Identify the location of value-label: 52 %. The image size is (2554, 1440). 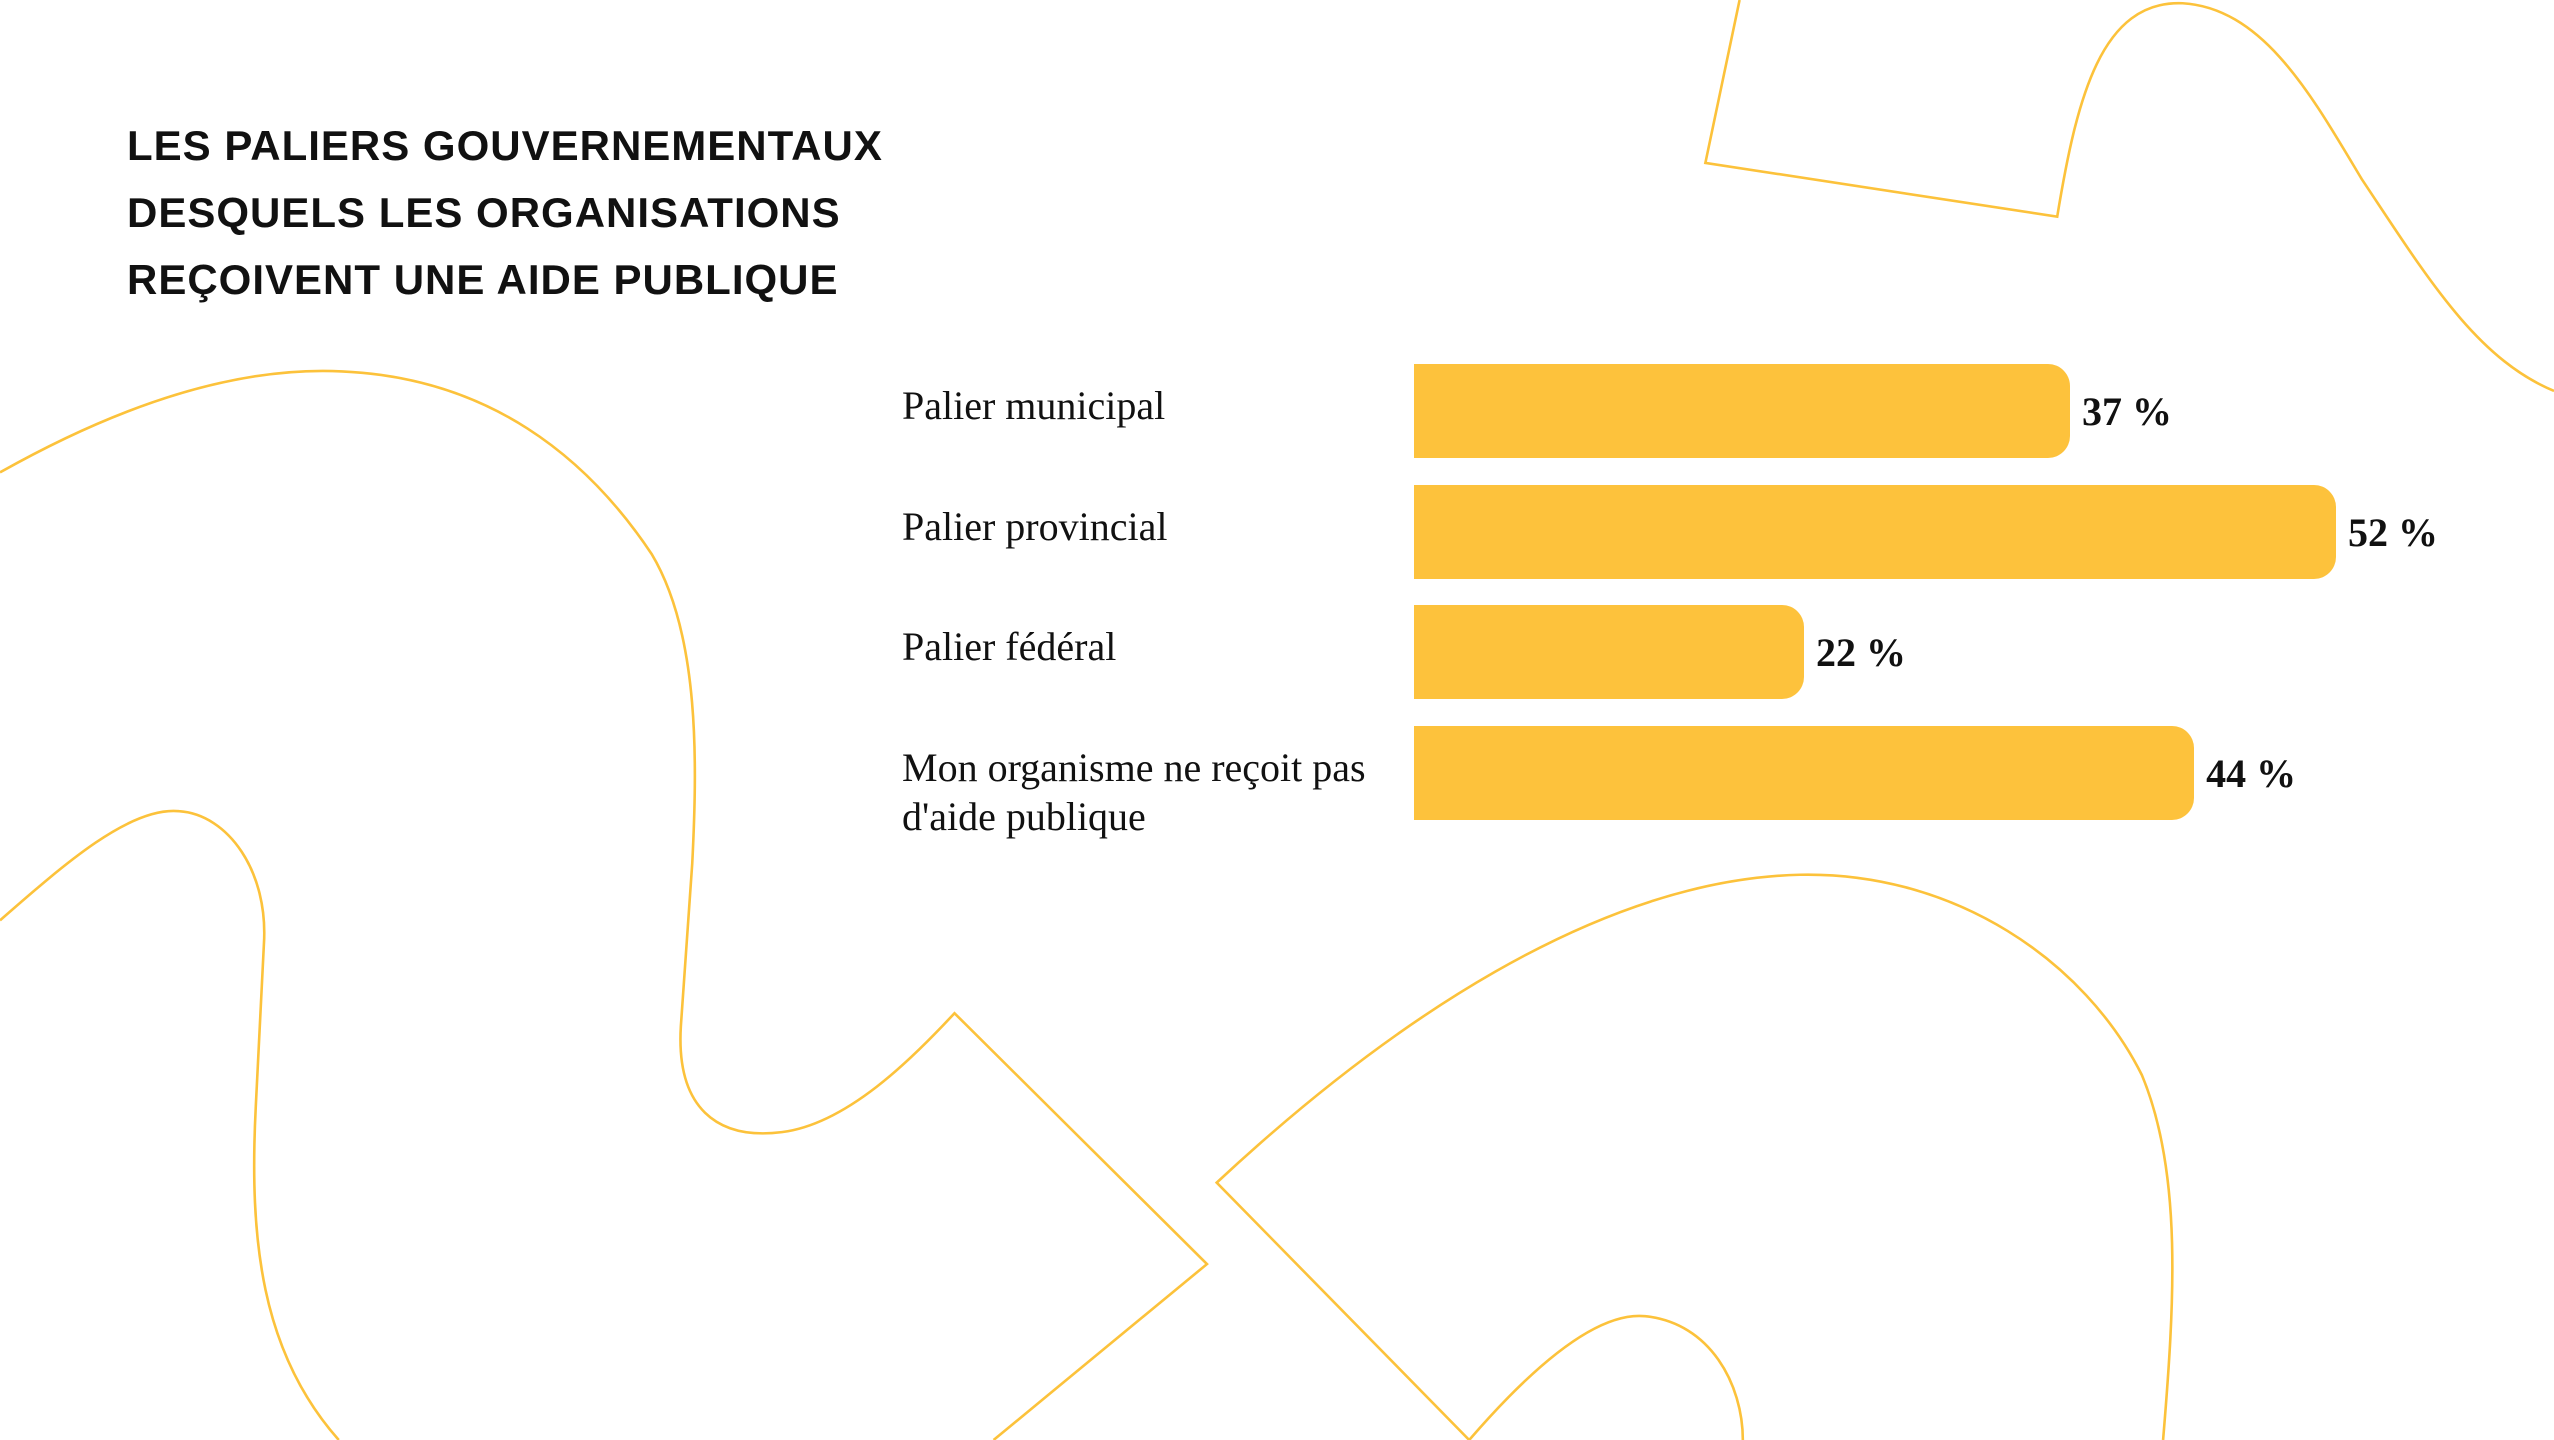
(2392, 532).